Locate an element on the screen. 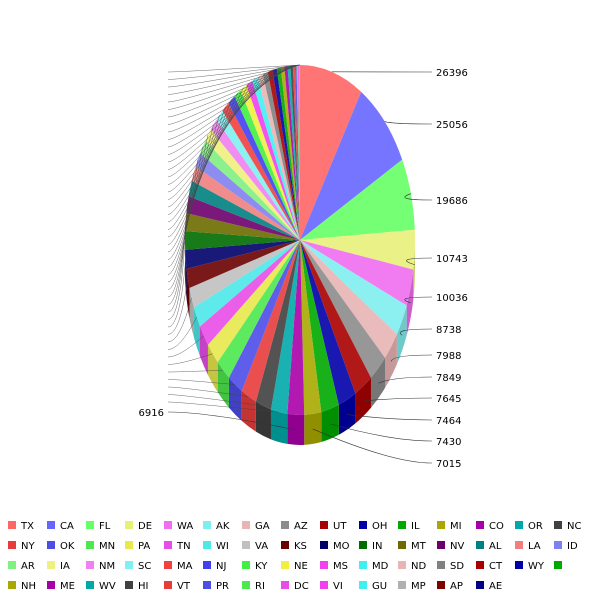 The height and width of the screenshot is (600, 600). legend-label-11: MI is located at coordinates (456, 526).